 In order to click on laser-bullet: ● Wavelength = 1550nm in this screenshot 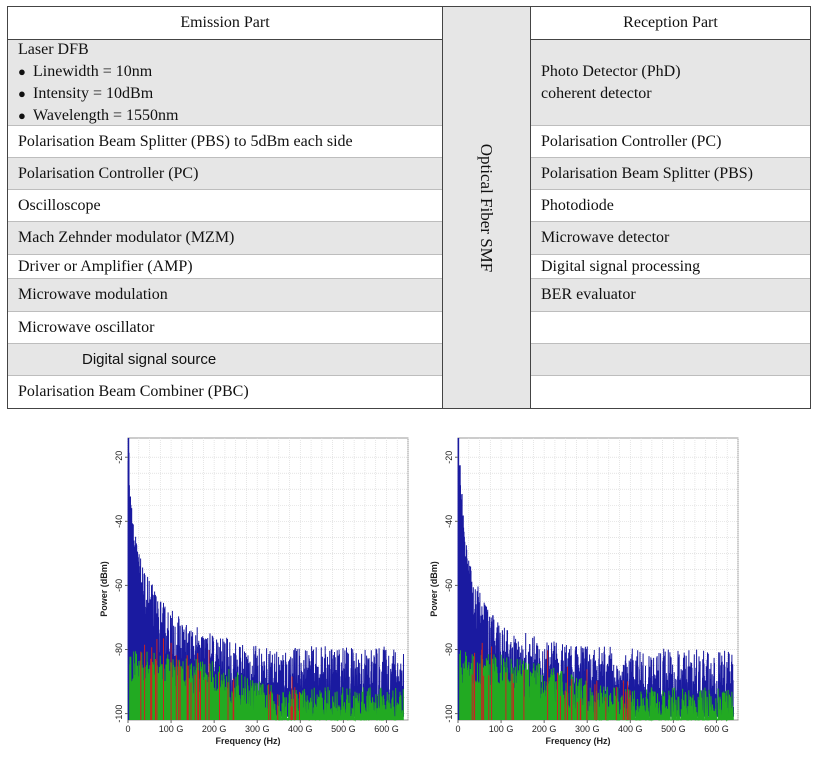, I will do `click(98, 116)`.